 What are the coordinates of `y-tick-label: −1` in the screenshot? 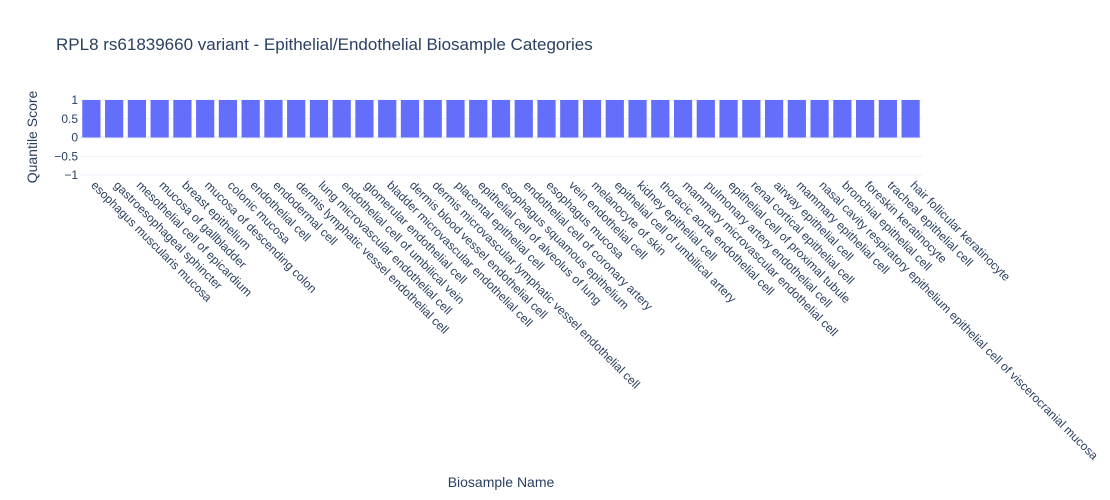 It's located at (71, 175).